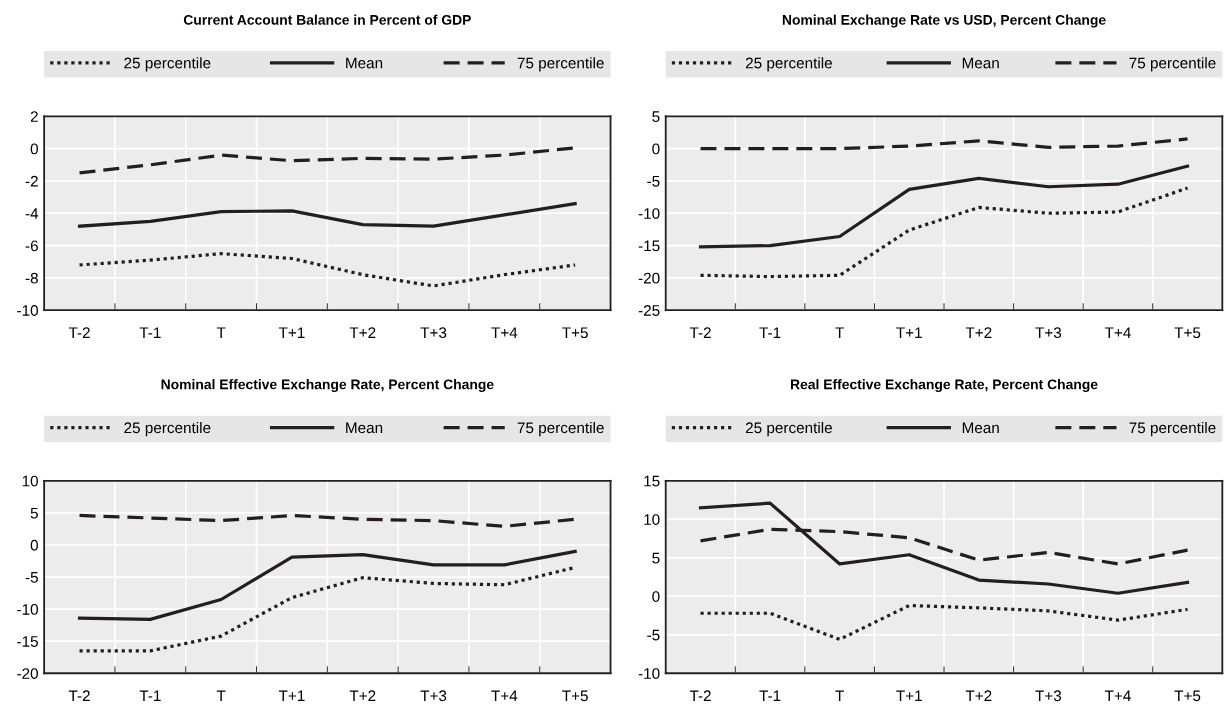  What do you see at coordinates (31, 278) in the screenshot?
I see `y-tick-label: -8` at bounding box center [31, 278].